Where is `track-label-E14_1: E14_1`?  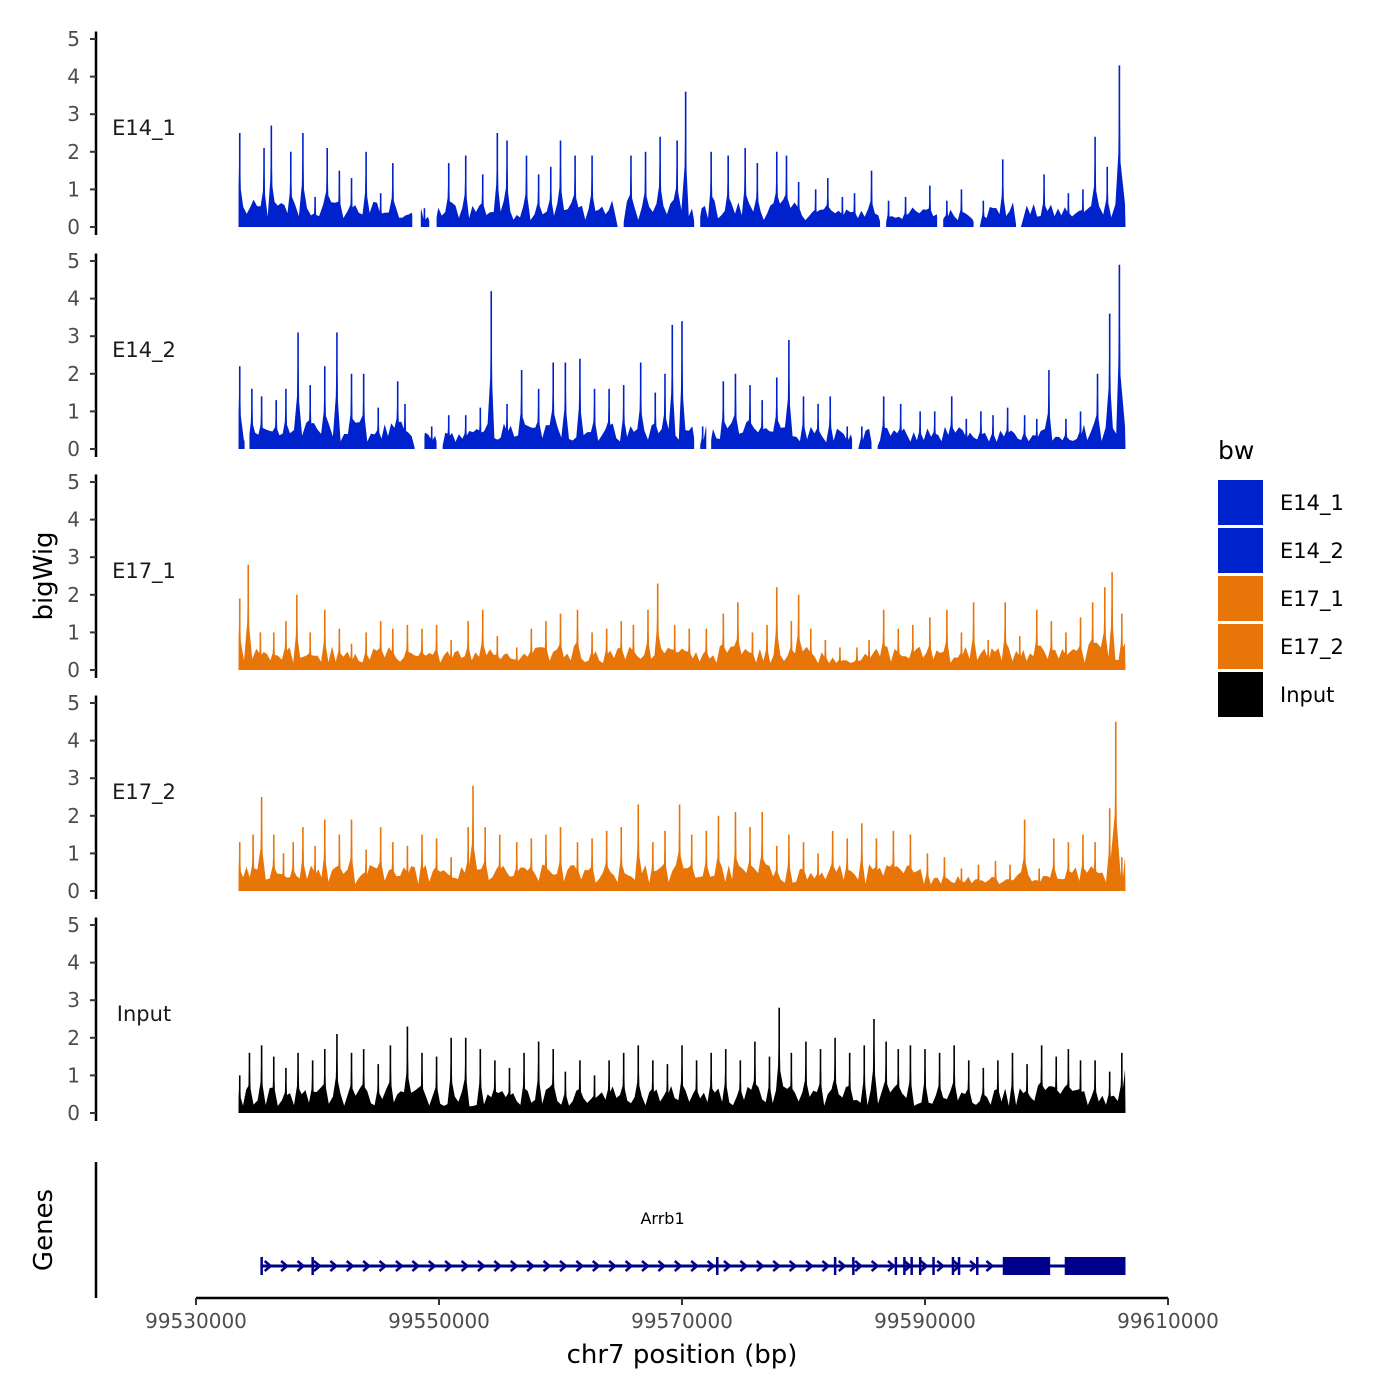 track-label-E14_1: E14_1 is located at coordinates (144, 128).